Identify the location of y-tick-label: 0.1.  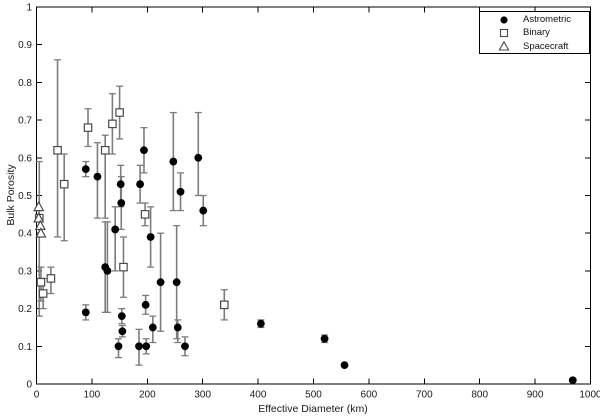
(25, 347).